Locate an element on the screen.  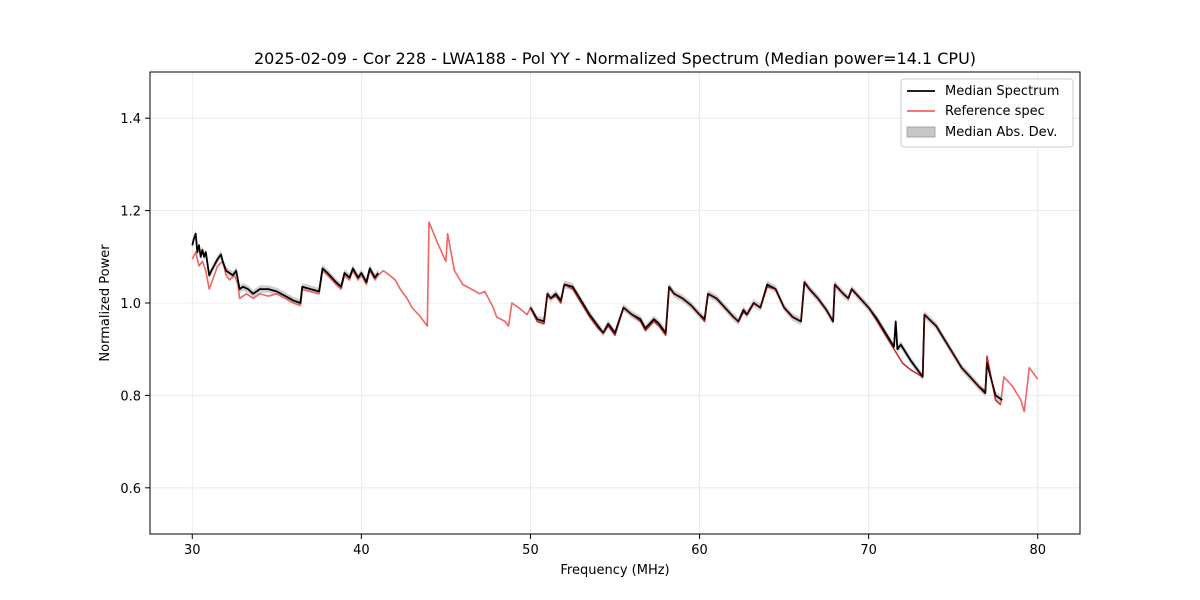
overlap-line is located at coordinates (765, 343).